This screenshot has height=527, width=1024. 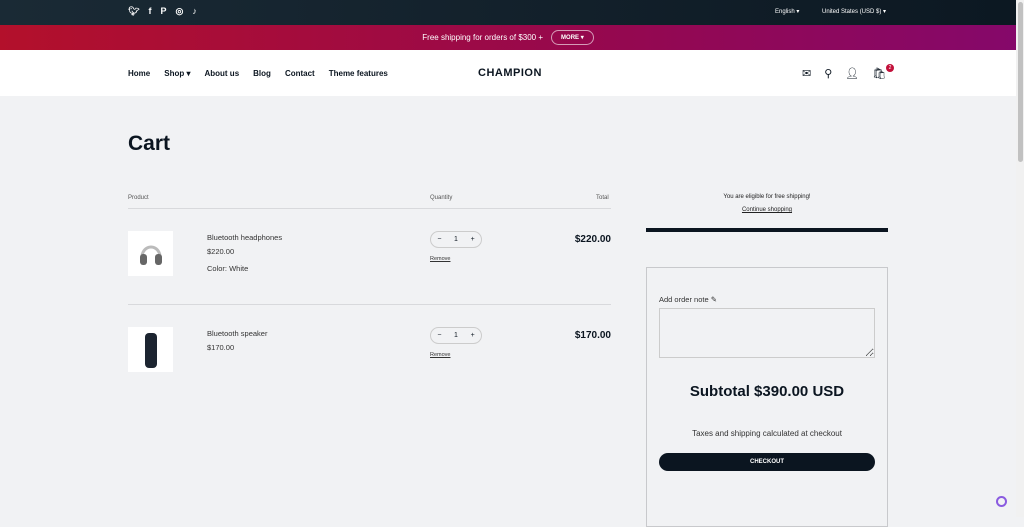 I want to click on product-image-speaker, so click(x=150, y=349).